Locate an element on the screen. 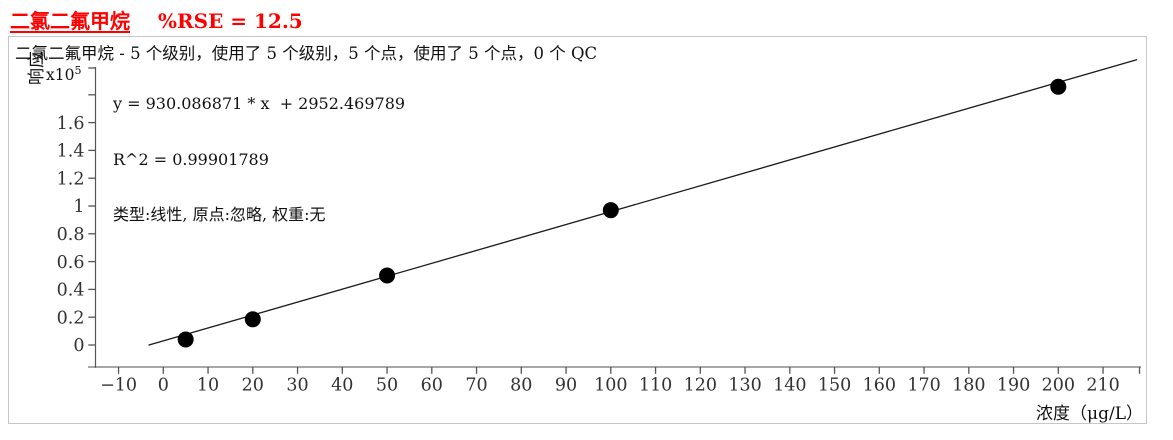  x-tick-label: −10 is located at coordinates (118, 386).